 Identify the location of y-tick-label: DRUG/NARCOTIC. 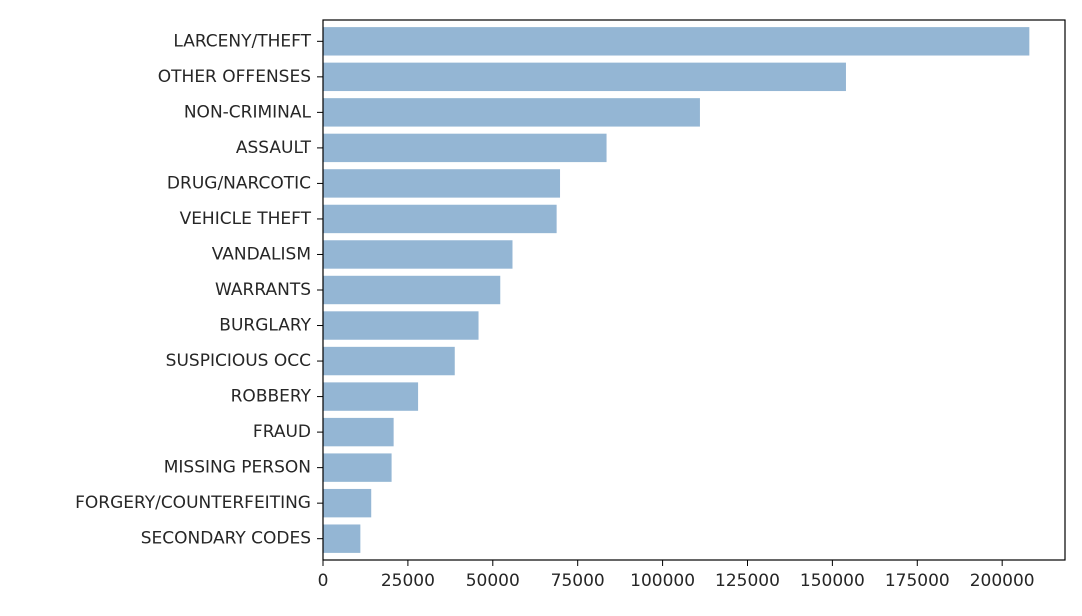
(239, 183).